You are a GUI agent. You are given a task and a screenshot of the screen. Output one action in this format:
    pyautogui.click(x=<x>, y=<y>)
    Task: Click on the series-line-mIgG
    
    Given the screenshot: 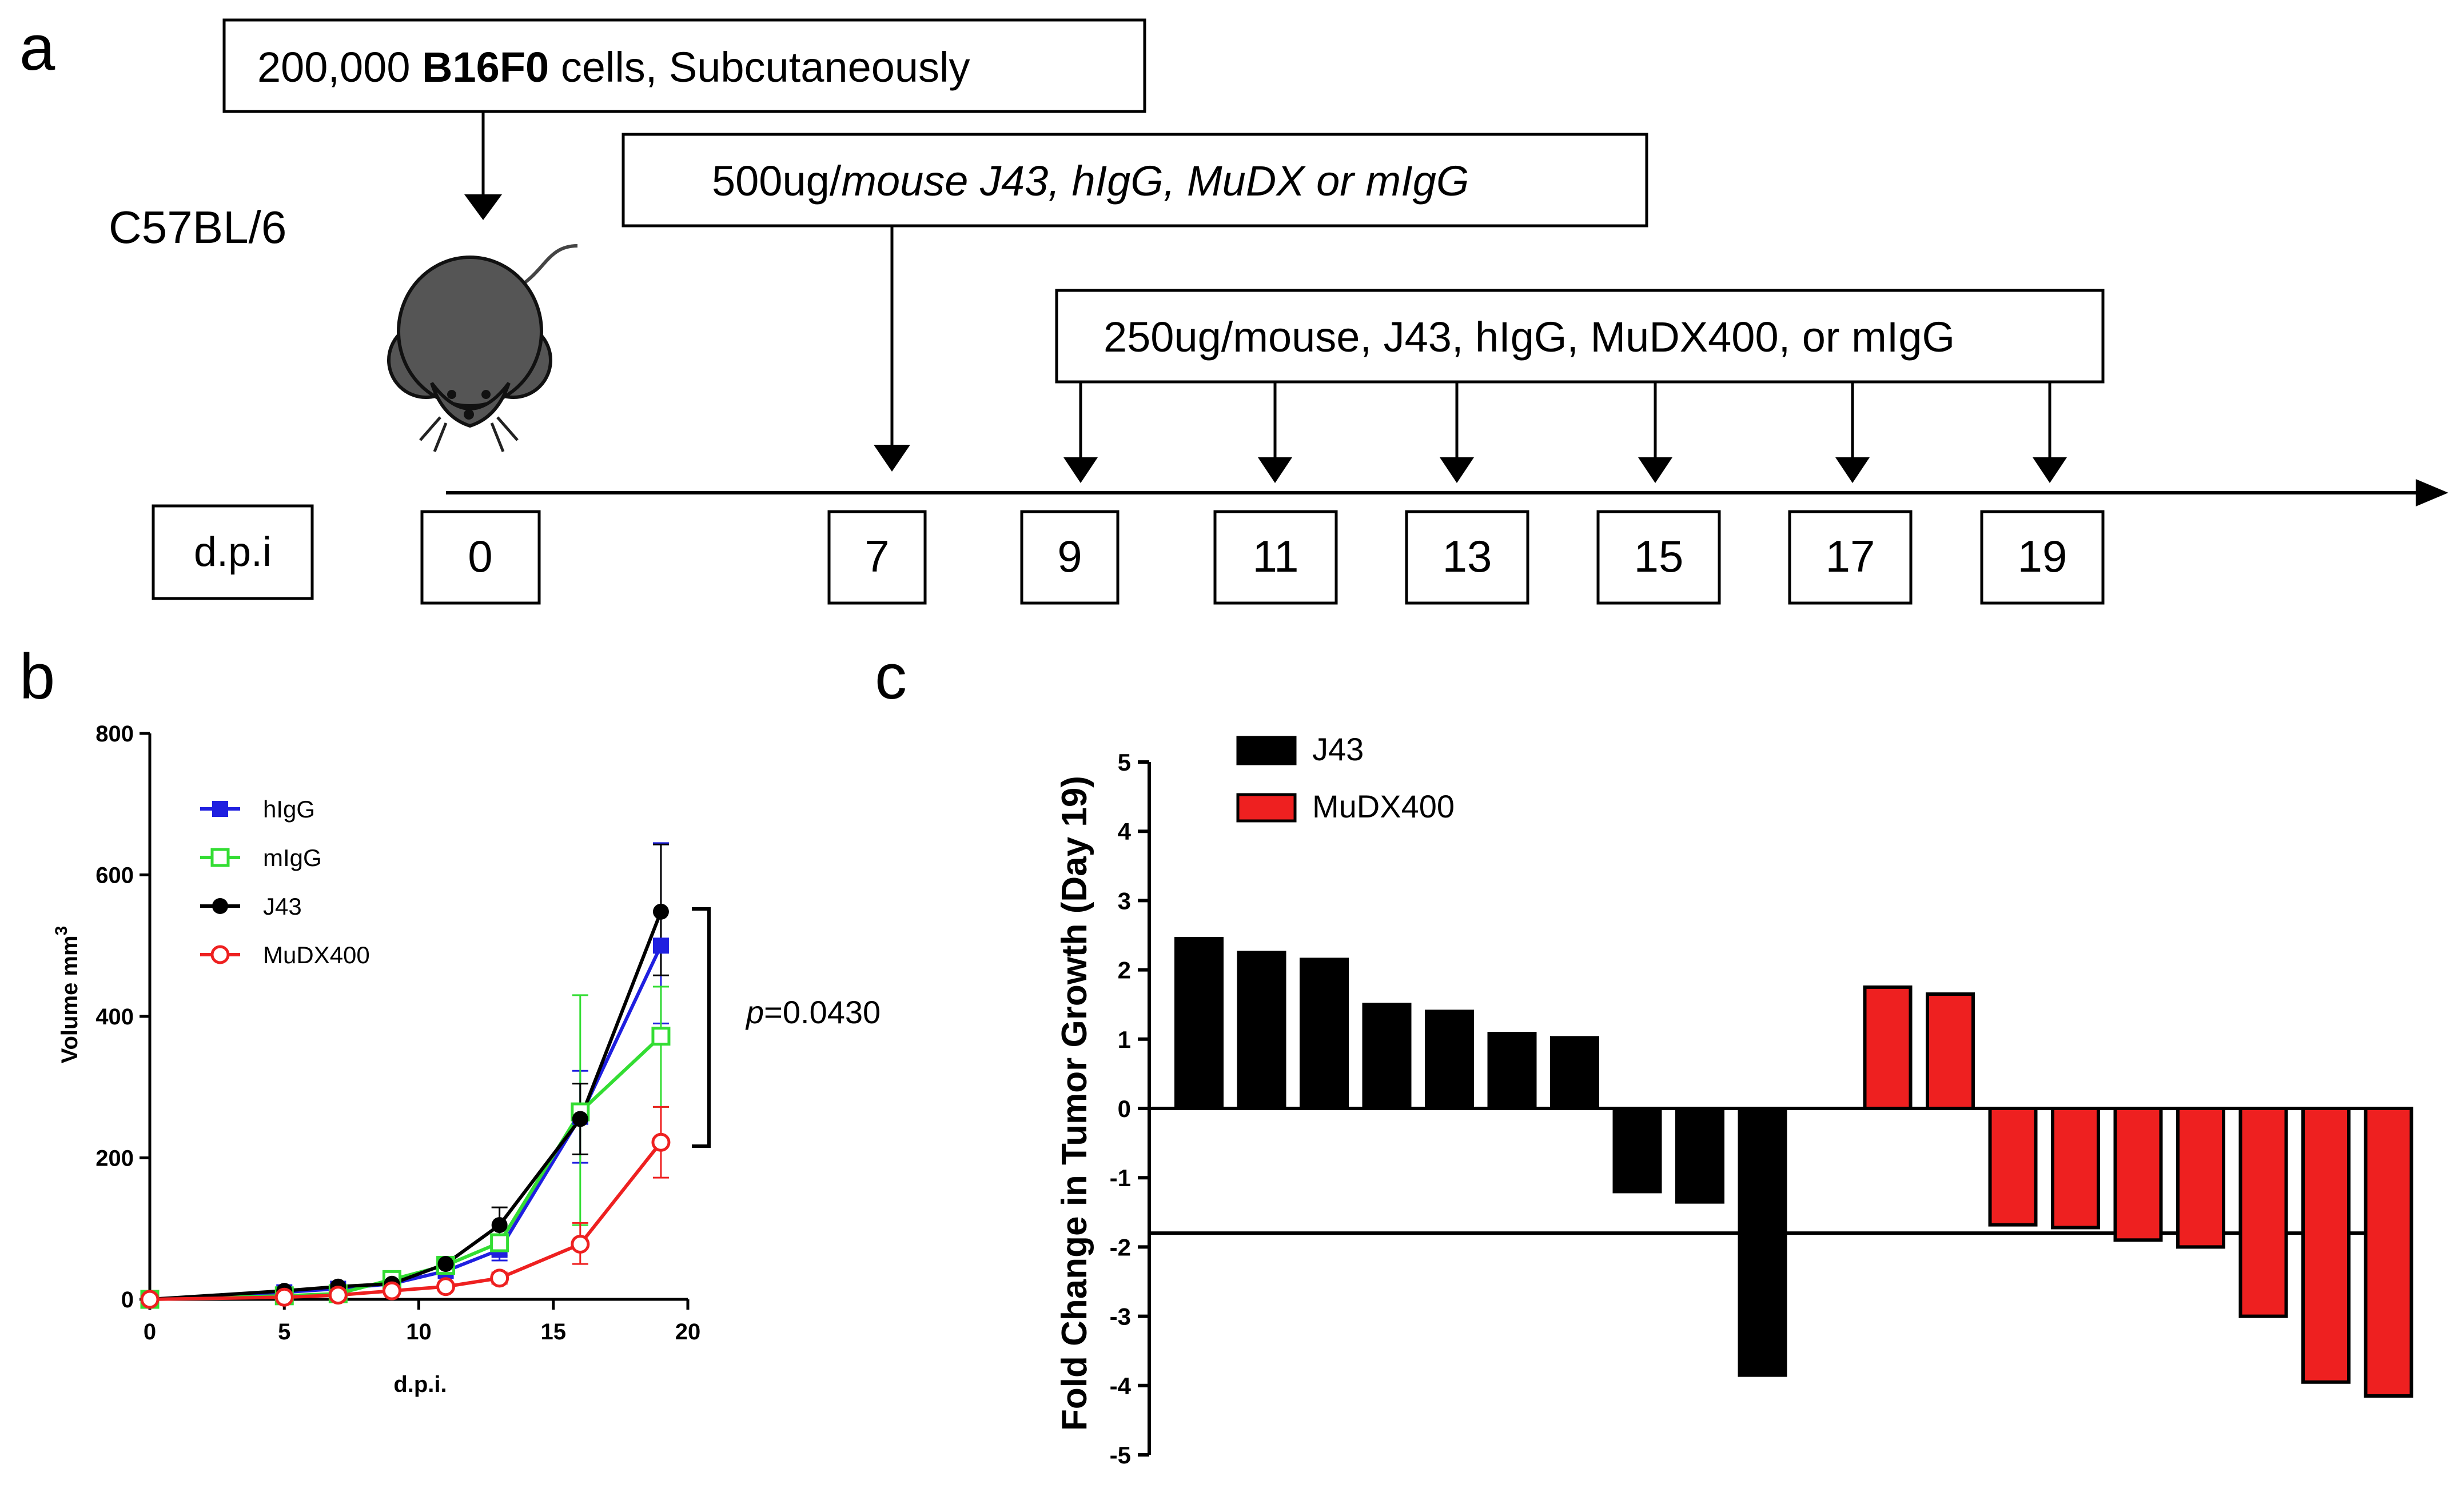 What is the action you would take?
    pyautogui.click(x=406, y=1168)
    